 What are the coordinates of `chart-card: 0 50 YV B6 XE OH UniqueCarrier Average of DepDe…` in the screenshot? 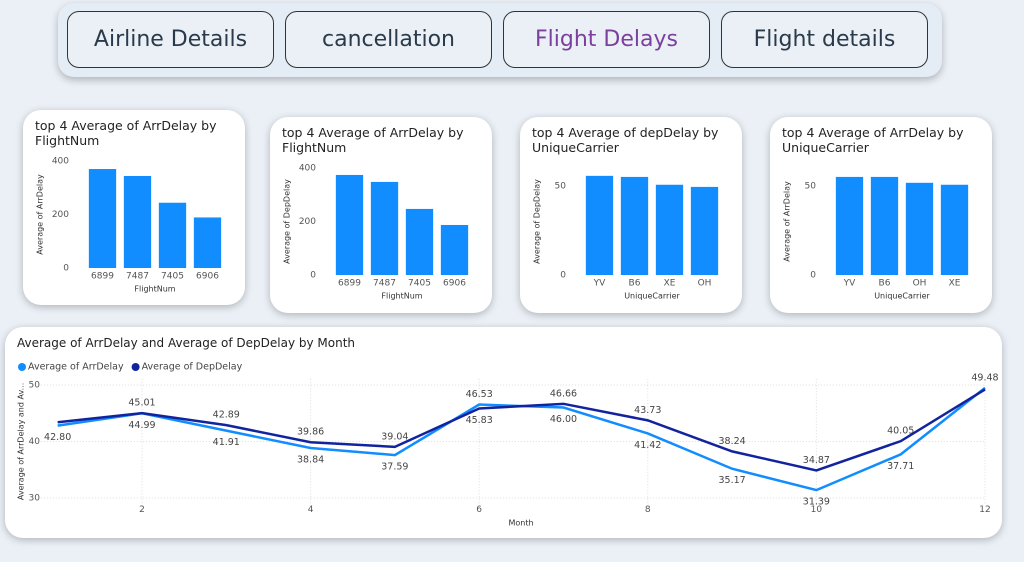 It's located at (631, 215).